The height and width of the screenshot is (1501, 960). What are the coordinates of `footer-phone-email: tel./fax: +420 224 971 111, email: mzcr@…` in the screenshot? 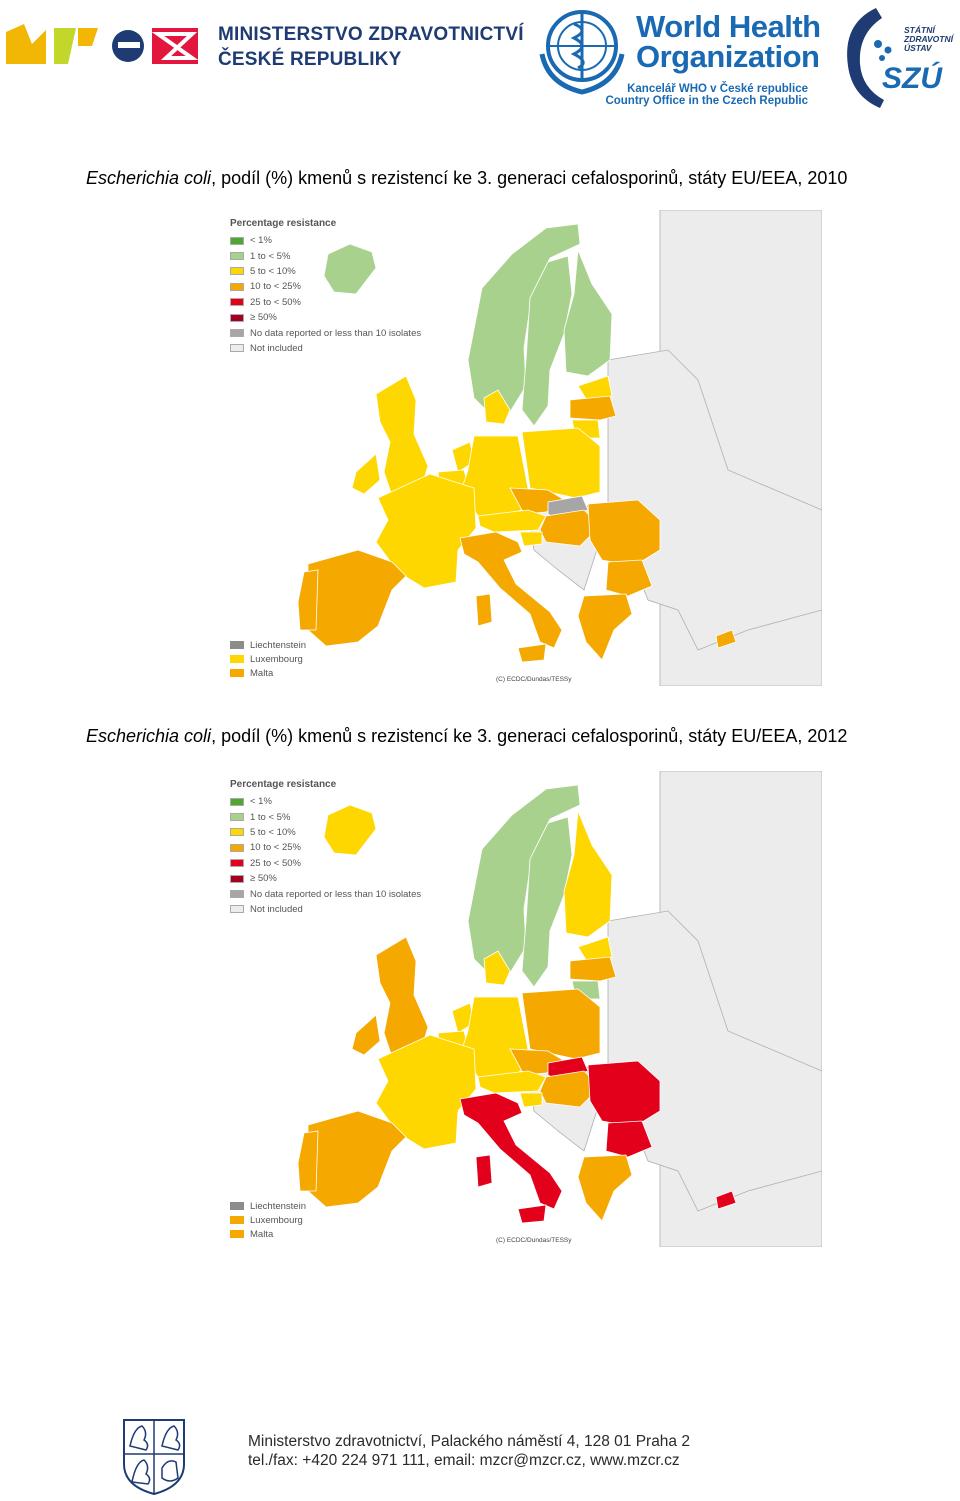 It's located at (464, 1460).